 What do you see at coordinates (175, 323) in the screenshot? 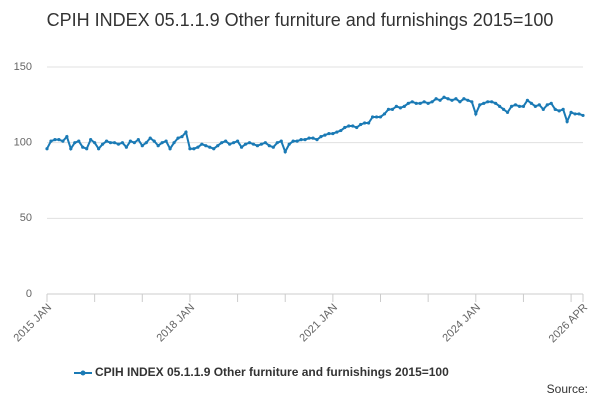
I see `x-tick-label: 2018 JAN` at bounding box center [175, 323].